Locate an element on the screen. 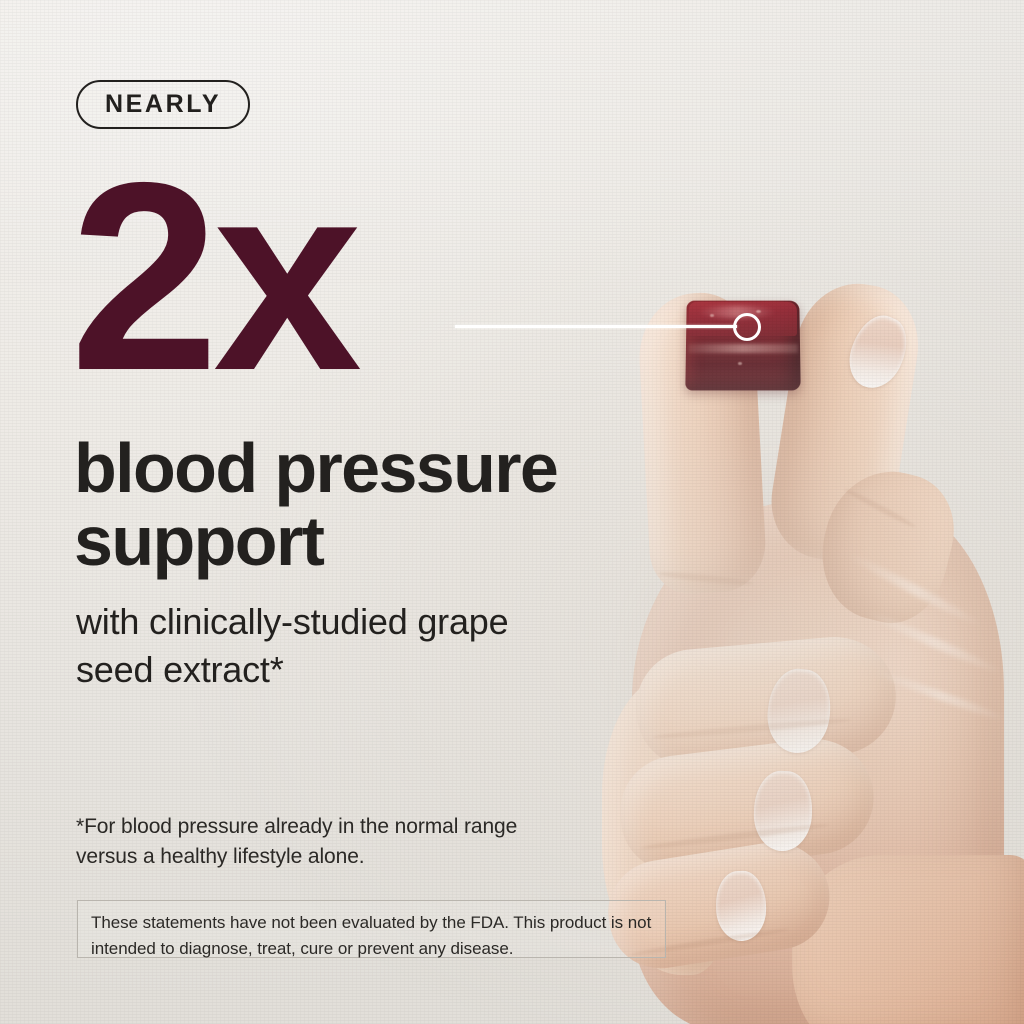  page-title: blood pressure support is located at coordinates (316, 504).